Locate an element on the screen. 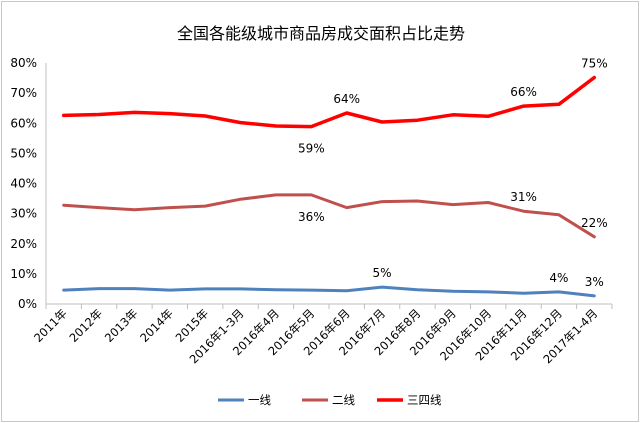 The width and height of the screenshot is (640, 423). legend-label: 二线 is located at coordinates (343, 400).